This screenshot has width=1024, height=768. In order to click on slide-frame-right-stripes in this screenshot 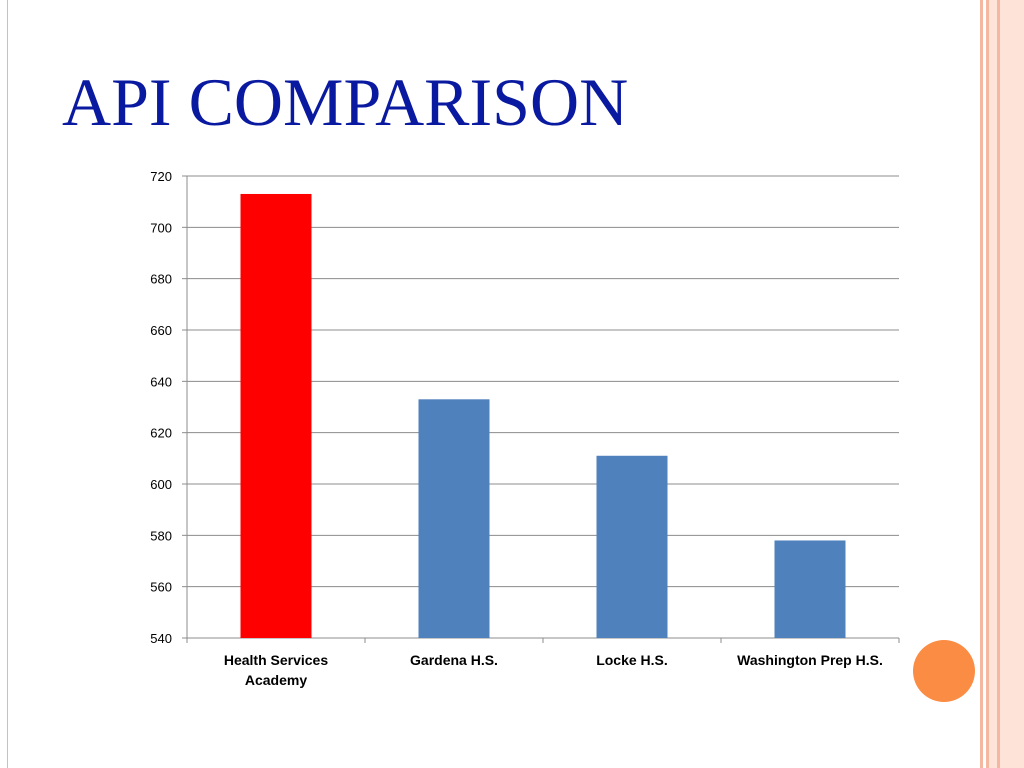, I will do `click(1001, 384)`.